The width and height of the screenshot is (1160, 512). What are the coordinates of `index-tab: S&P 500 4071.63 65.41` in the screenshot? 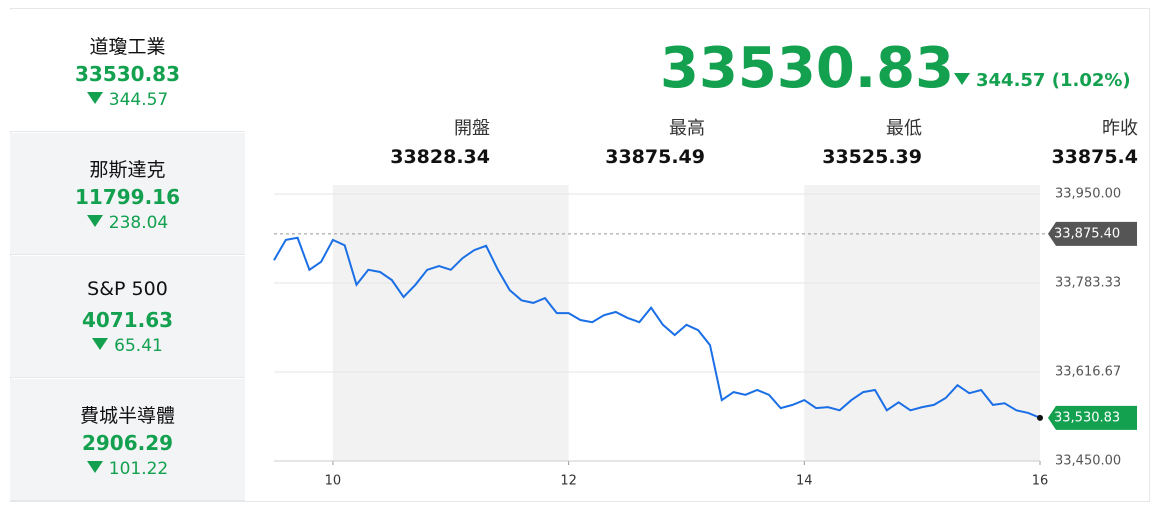 It's located at (127, 317).